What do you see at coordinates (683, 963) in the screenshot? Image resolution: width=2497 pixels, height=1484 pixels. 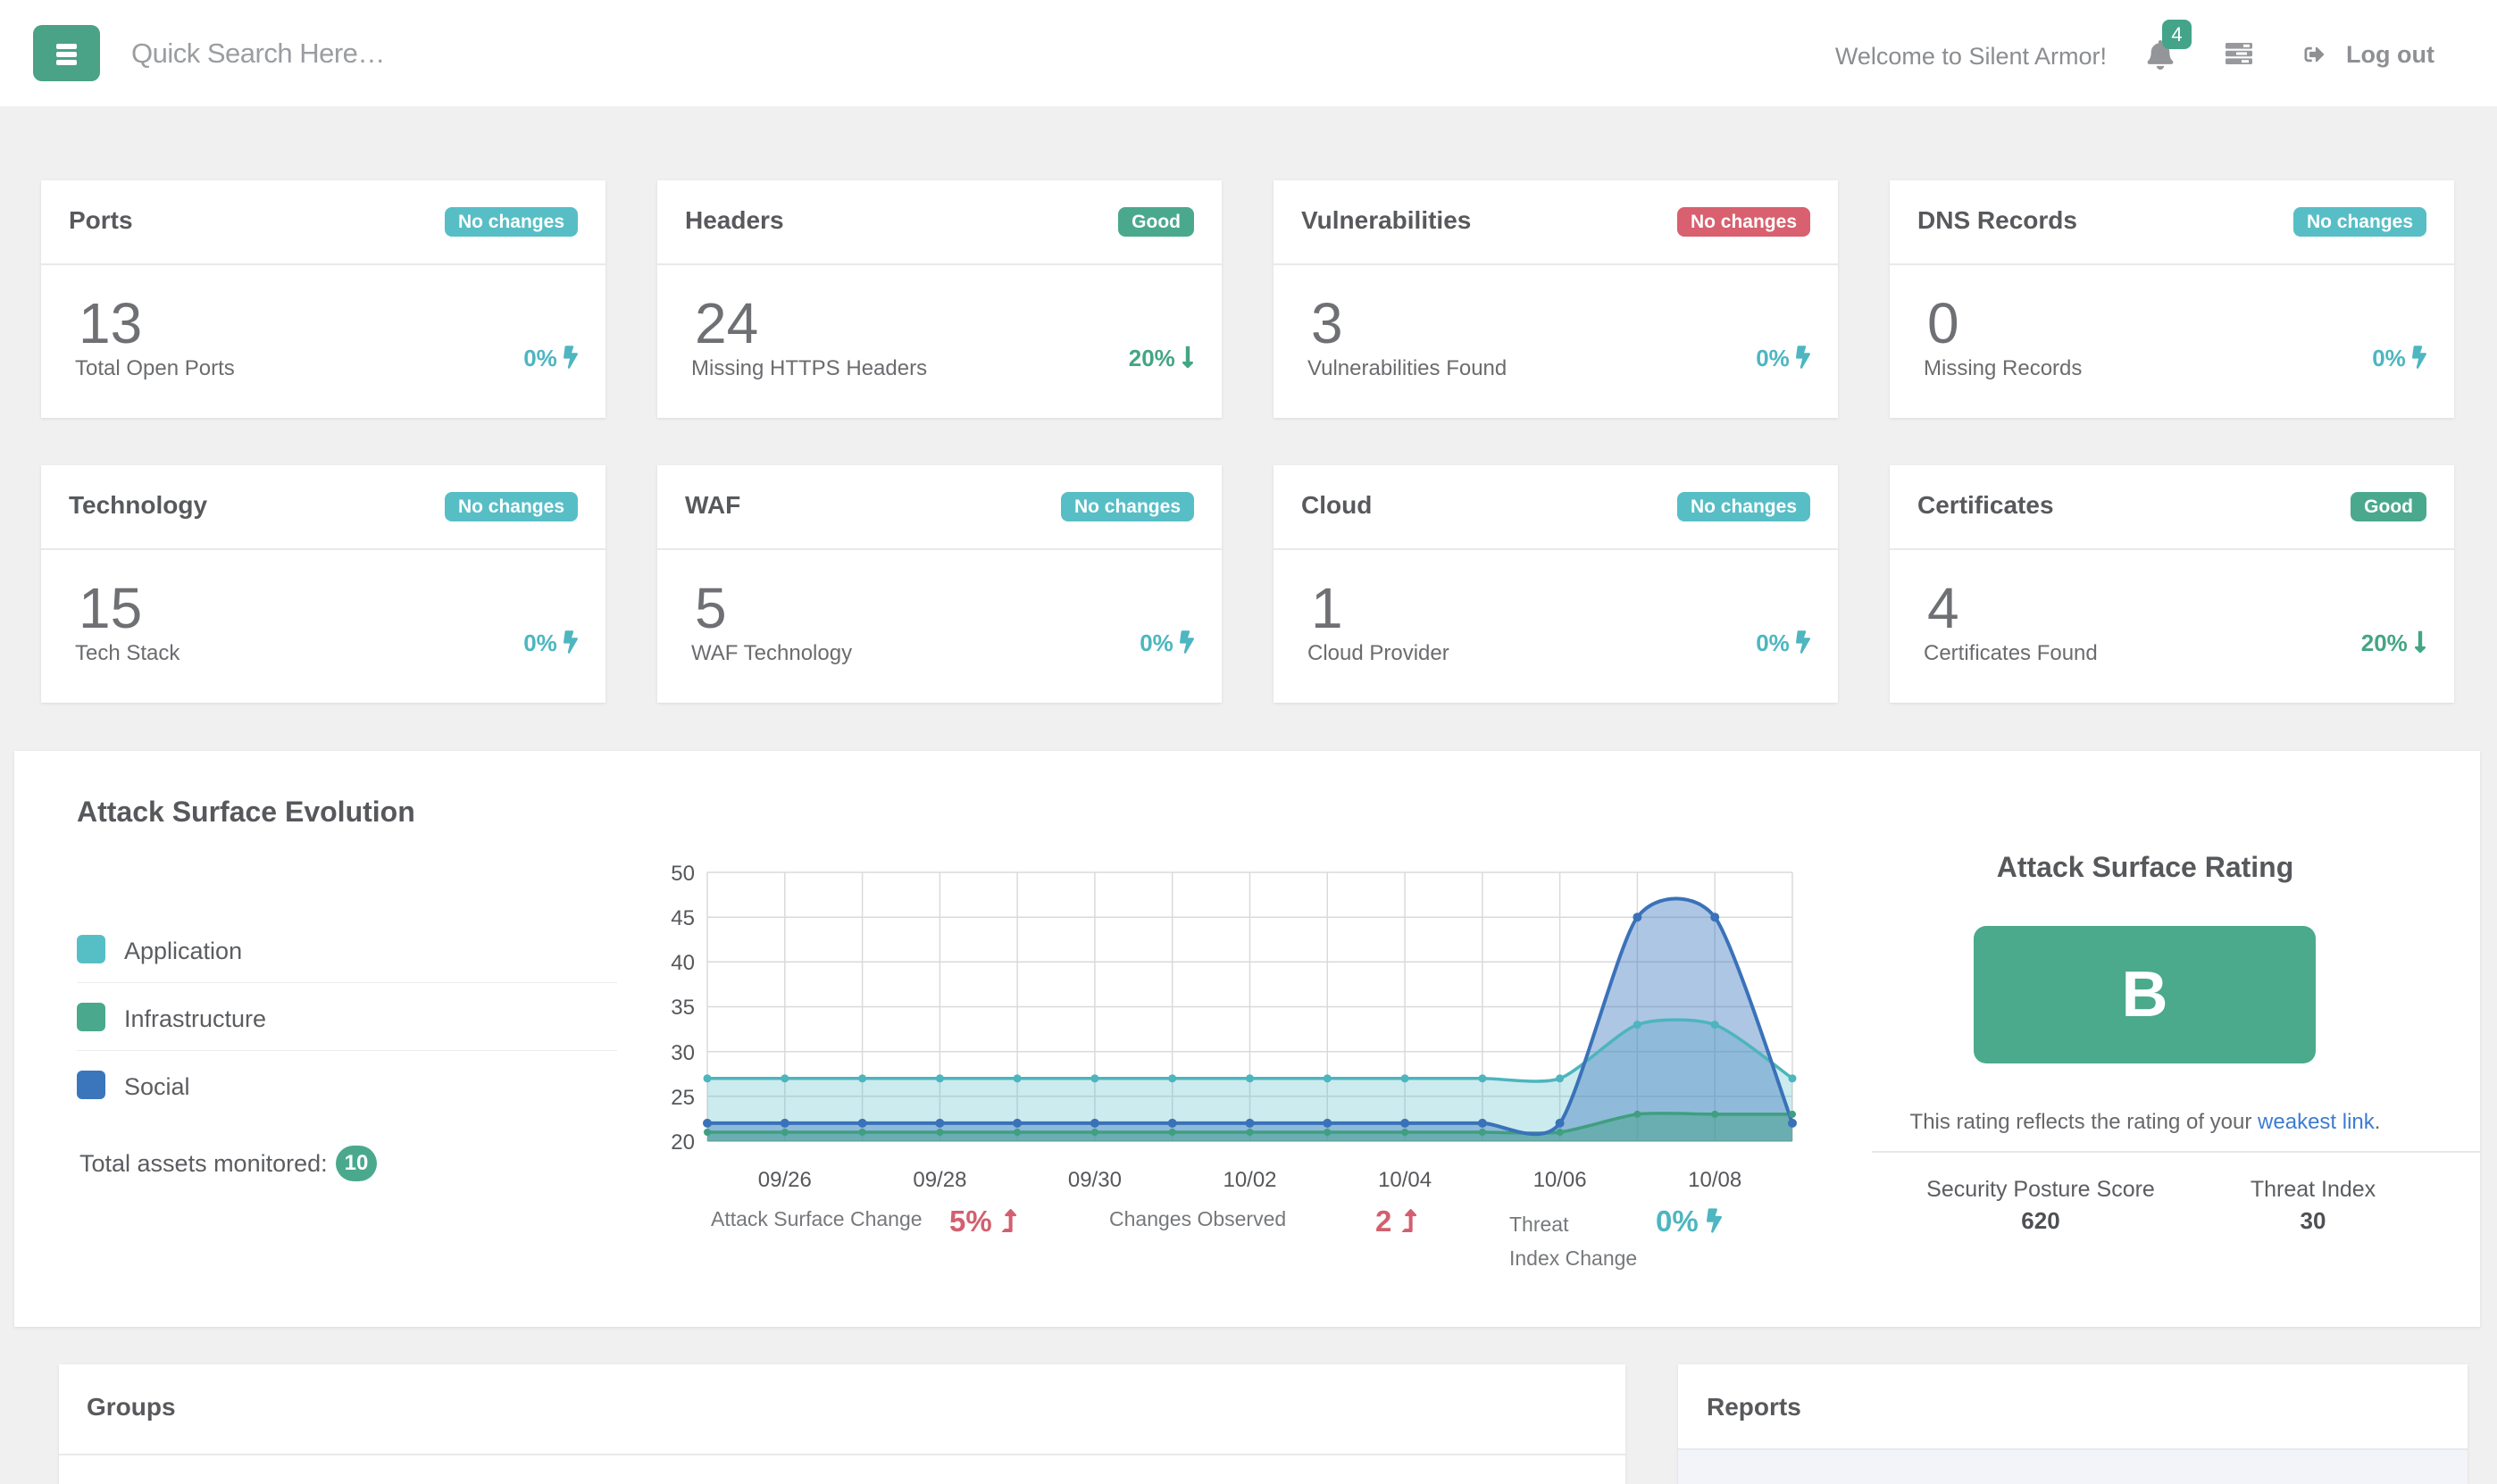 I see `svg-text: 40` at bounding box center [683, 963].